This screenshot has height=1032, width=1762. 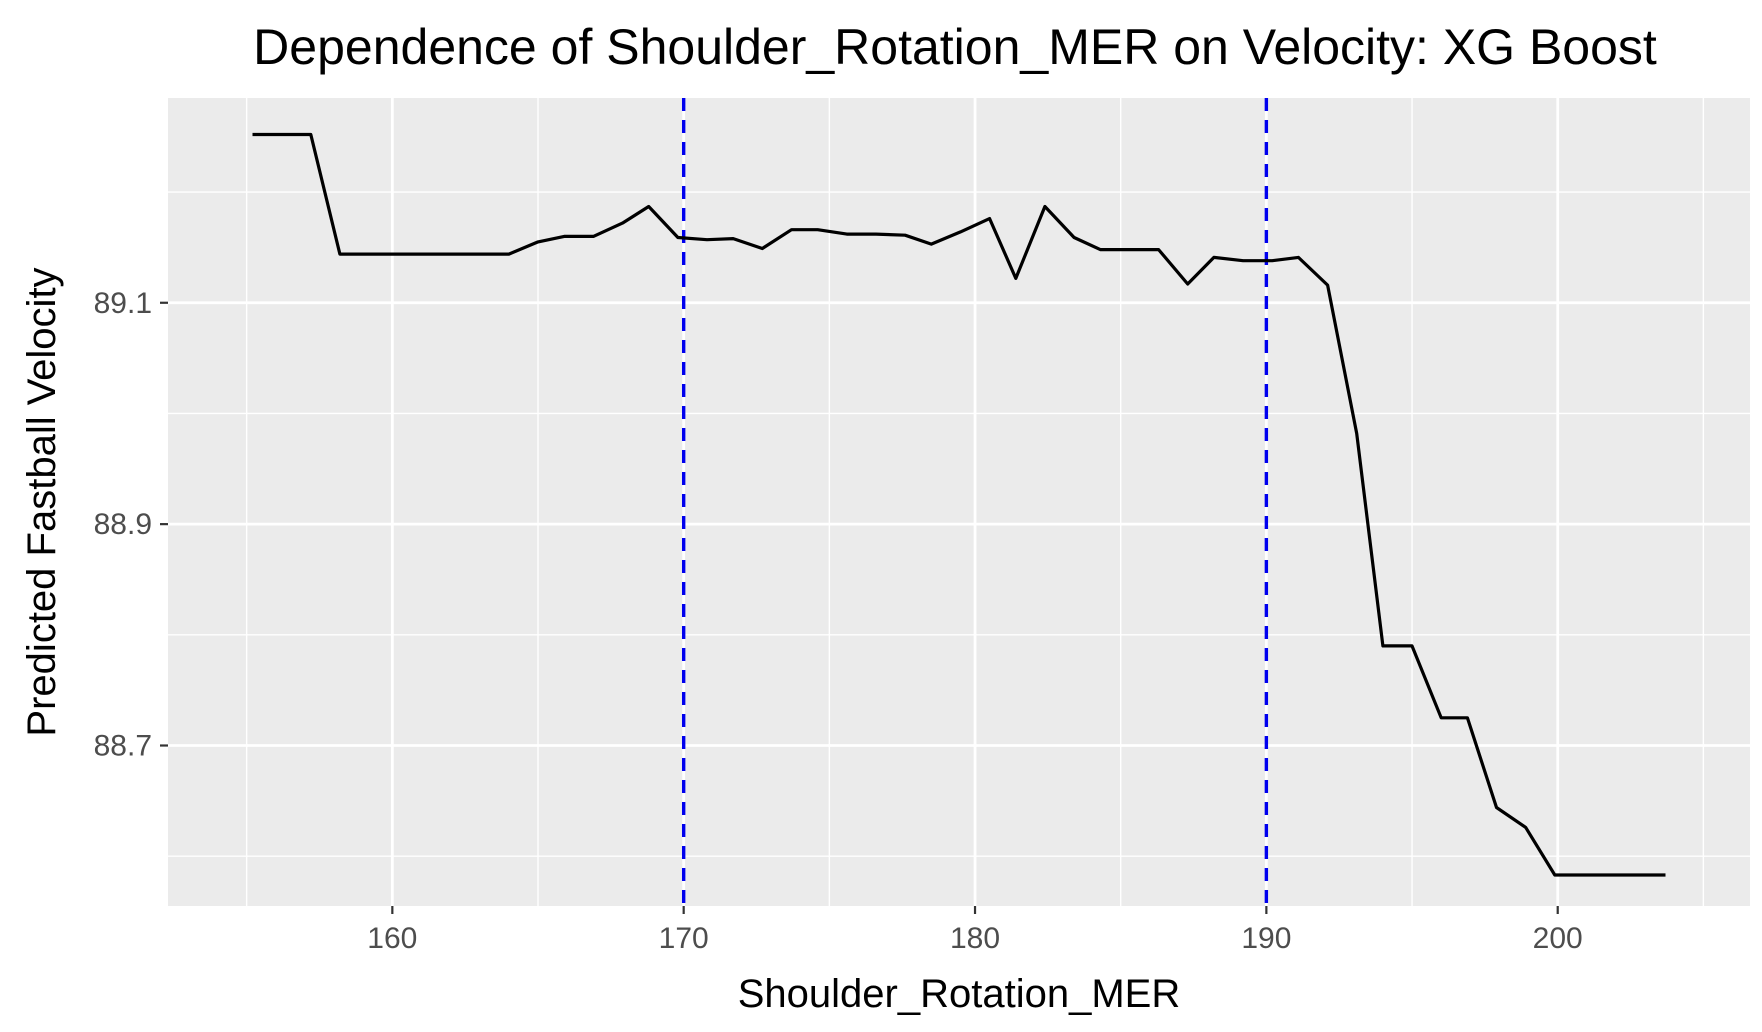 I want to click on y-axis-ticks: 88.7 88.9 89.1, so click(x=131, y=525).